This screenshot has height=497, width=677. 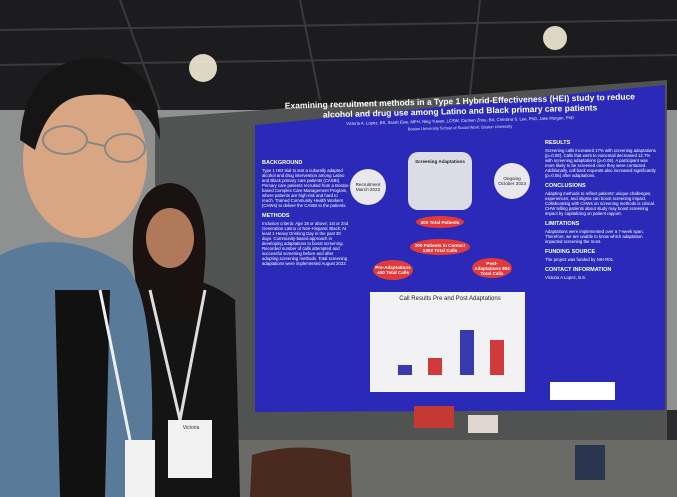 I want to click on flow-post: Post-Adaptations 804 Total Calls, so click(x=492, y=268).